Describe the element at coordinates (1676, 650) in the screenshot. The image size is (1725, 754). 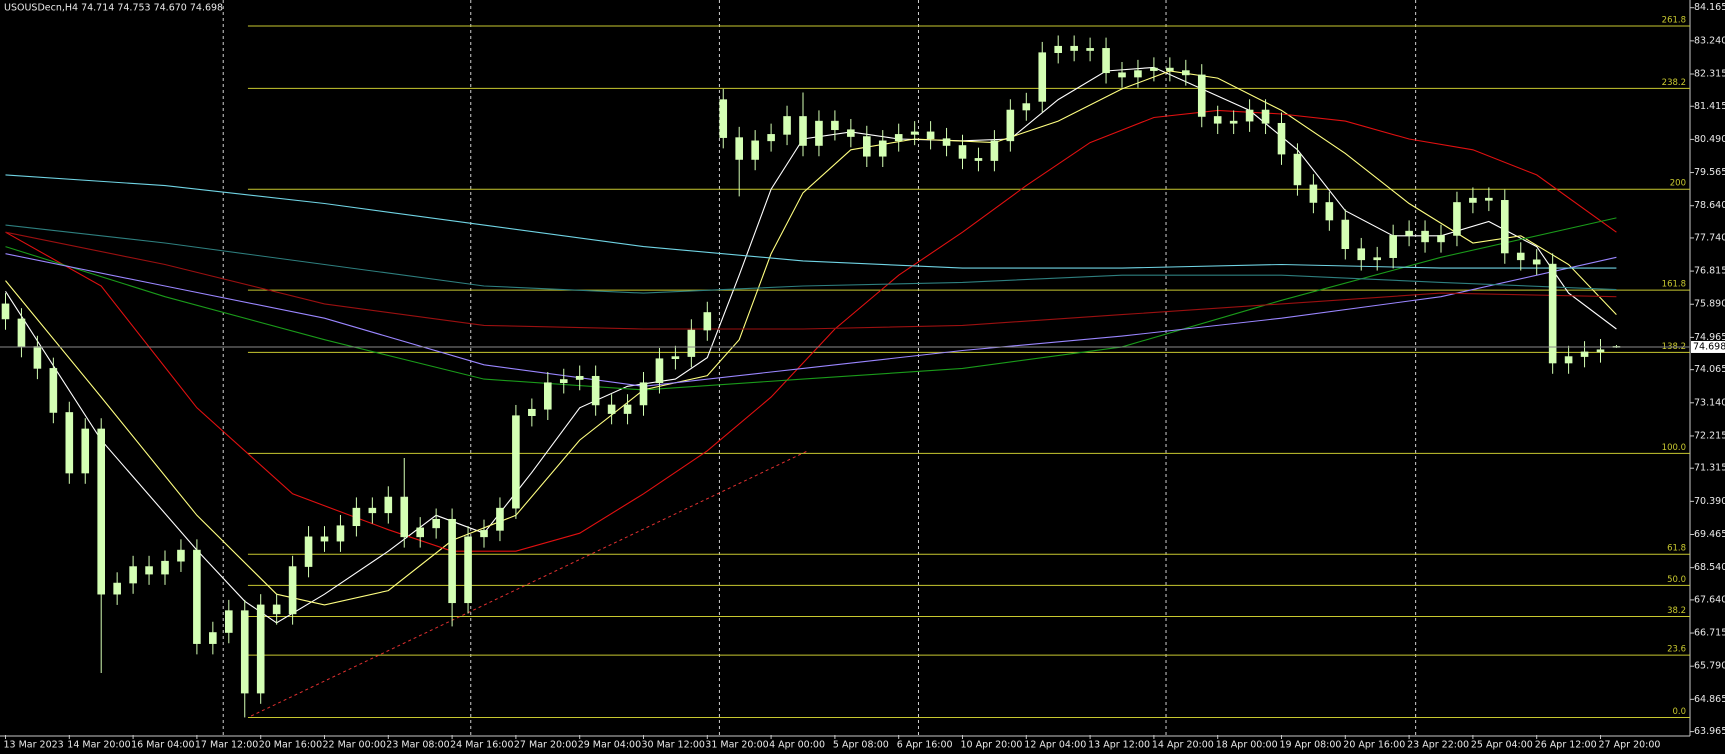
I see `fibo-label: 23.6` at that location.